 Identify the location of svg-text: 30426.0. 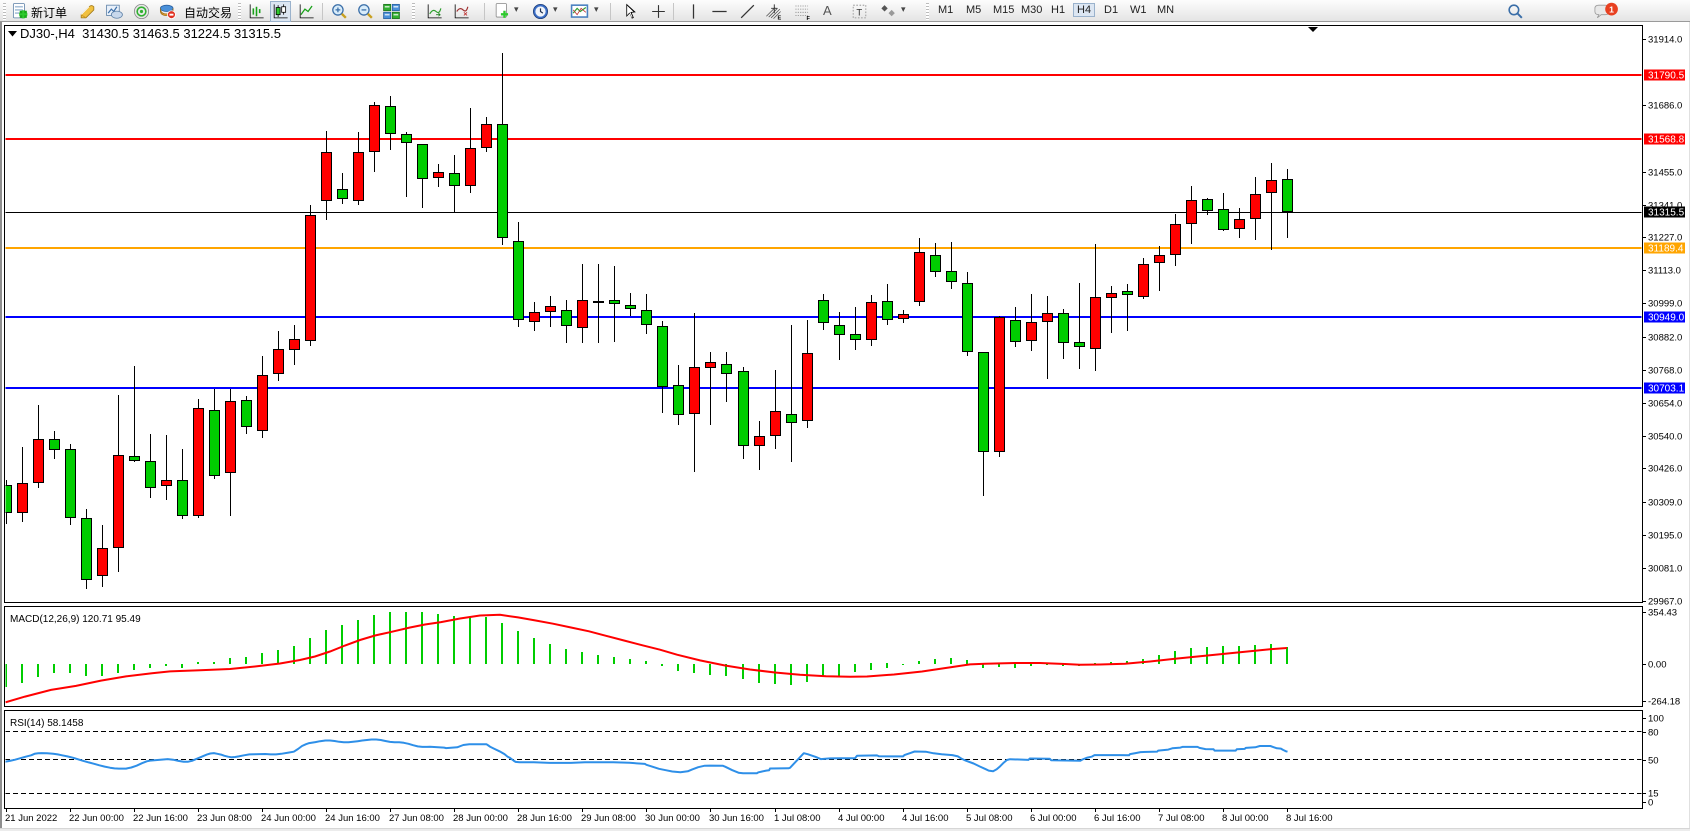
(1665, 469).